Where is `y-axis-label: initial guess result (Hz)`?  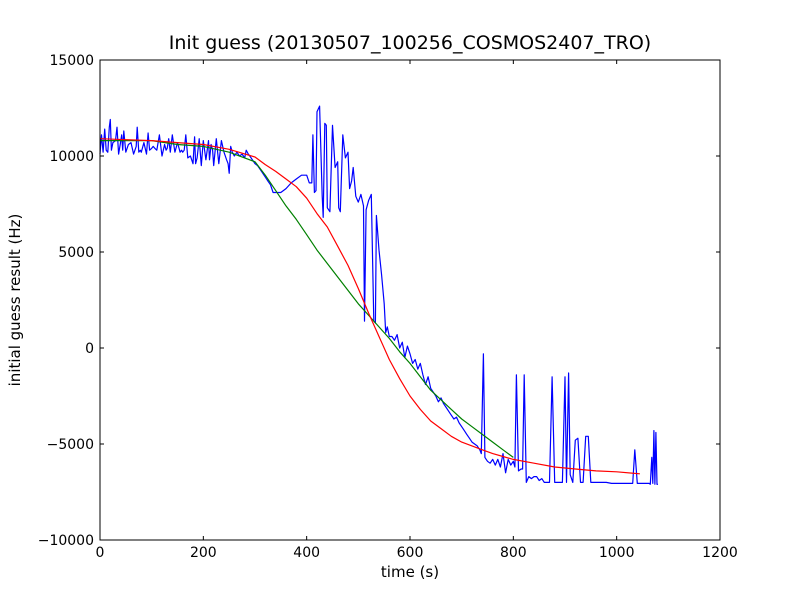
y-axis-label: initial guess result (Hz) is located at coordinates (15, 300).